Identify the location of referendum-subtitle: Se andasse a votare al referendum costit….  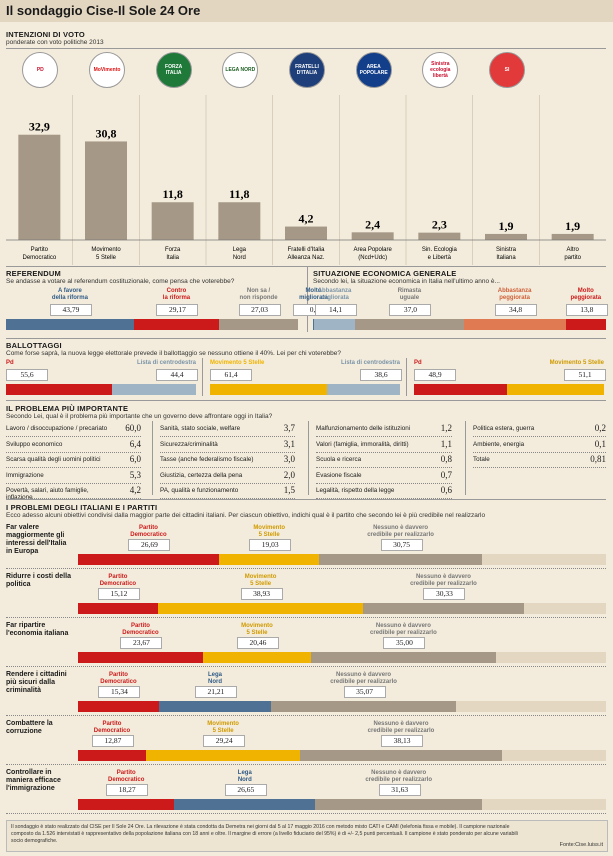
(120, 281).